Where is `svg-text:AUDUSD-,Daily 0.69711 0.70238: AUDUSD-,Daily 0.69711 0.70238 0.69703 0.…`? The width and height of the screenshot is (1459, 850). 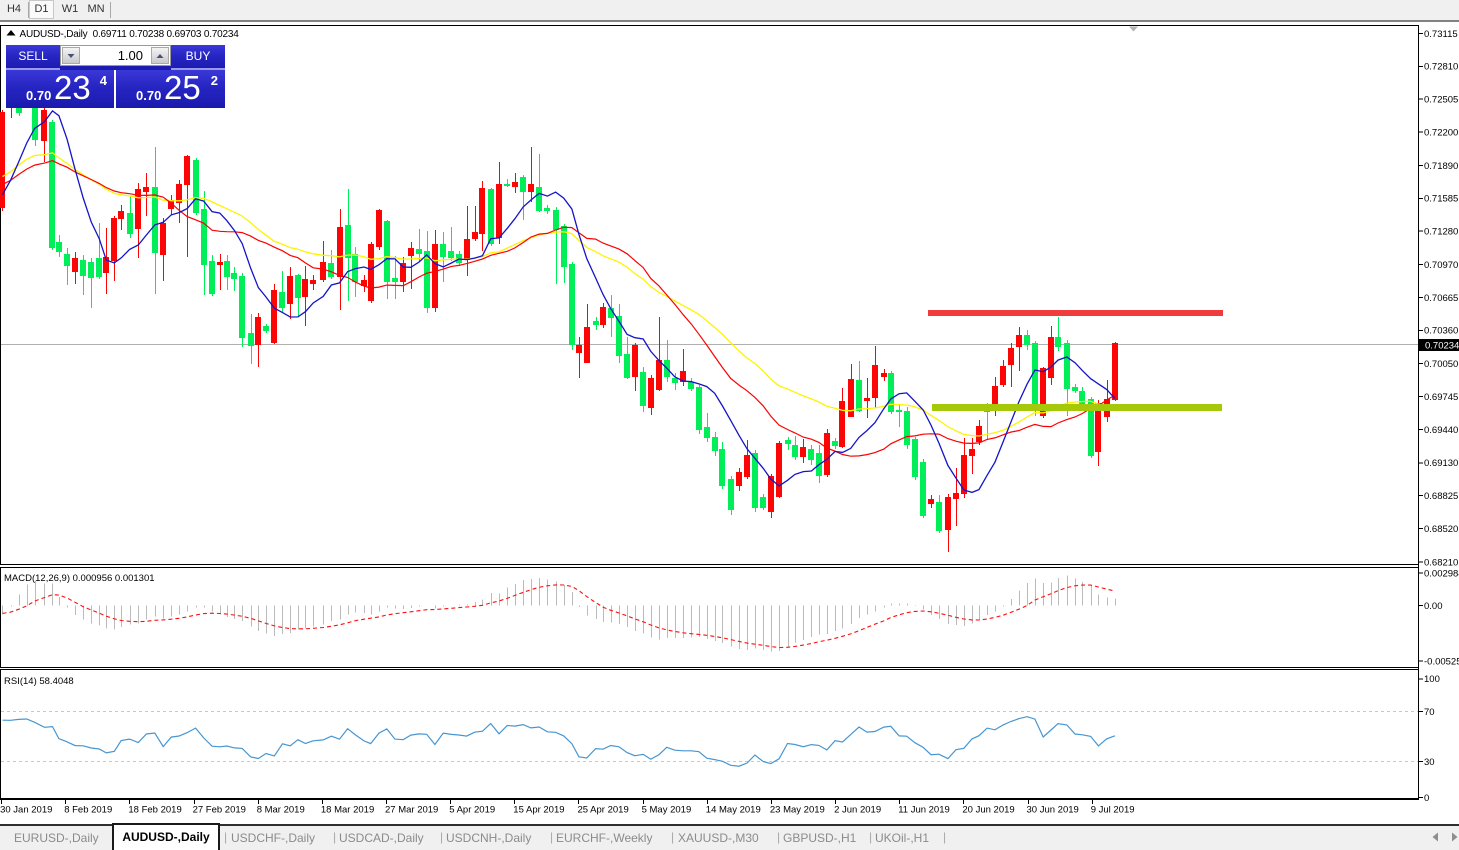
svg-text:AUDUSD-,Daily 0.69711 0.70238: AUDUSD-,Daily 0.69711 0.70238 0.69703 0.… is located at coordinates (130, 34).